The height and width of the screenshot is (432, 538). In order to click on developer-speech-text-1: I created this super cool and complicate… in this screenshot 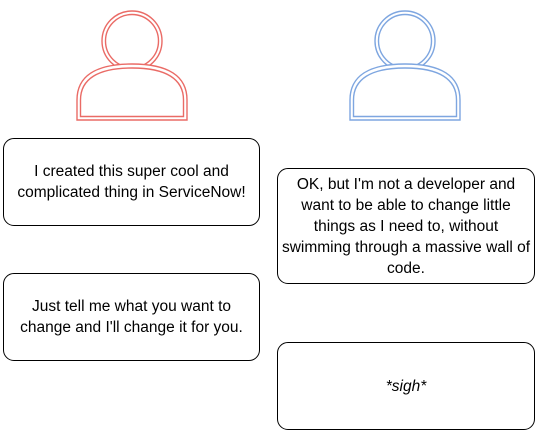, I will do `click(131, 182)`.